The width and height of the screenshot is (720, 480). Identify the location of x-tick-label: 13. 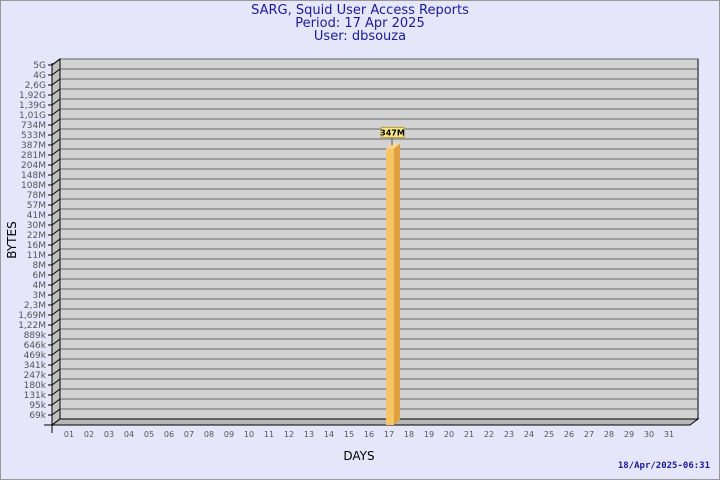
(309, 434).